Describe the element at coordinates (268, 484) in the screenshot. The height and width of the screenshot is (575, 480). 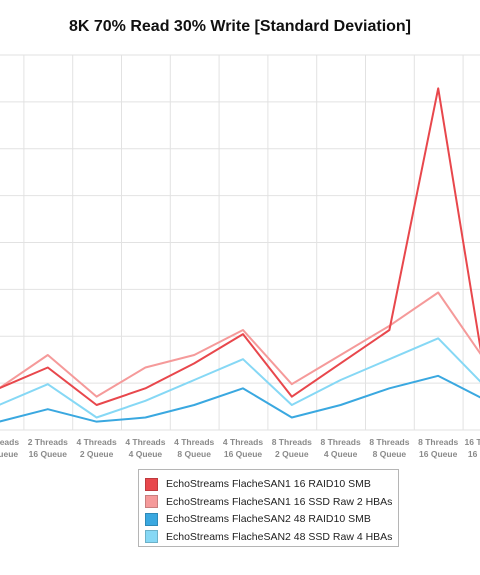
I see `legend-label: EchoStreams FlacheSAN1 16 RAID10 SMB` at that location.